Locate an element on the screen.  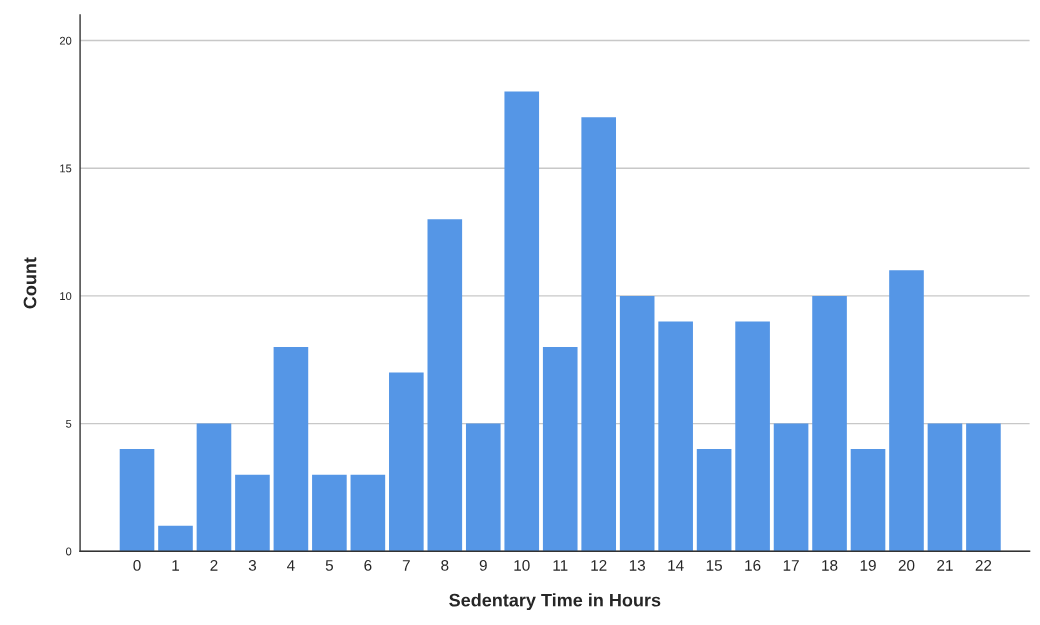
x-tick-label: 0 is located at coordinates (137, 565).